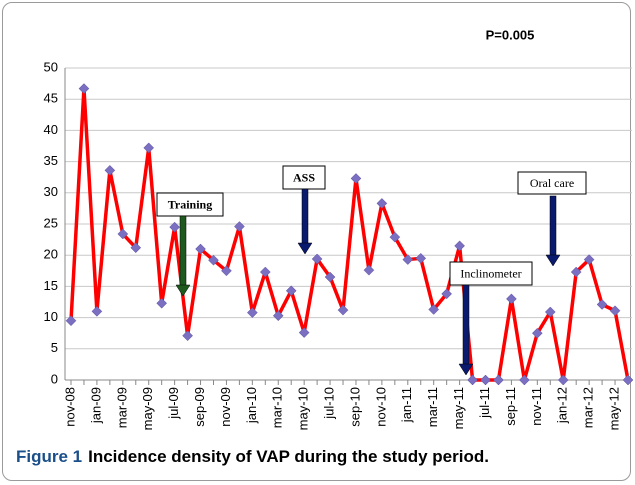  What do you see at coordinates (51, 98) in the screenshot?
I see `y-tick-label: 45` at bounding box center [51, 98].